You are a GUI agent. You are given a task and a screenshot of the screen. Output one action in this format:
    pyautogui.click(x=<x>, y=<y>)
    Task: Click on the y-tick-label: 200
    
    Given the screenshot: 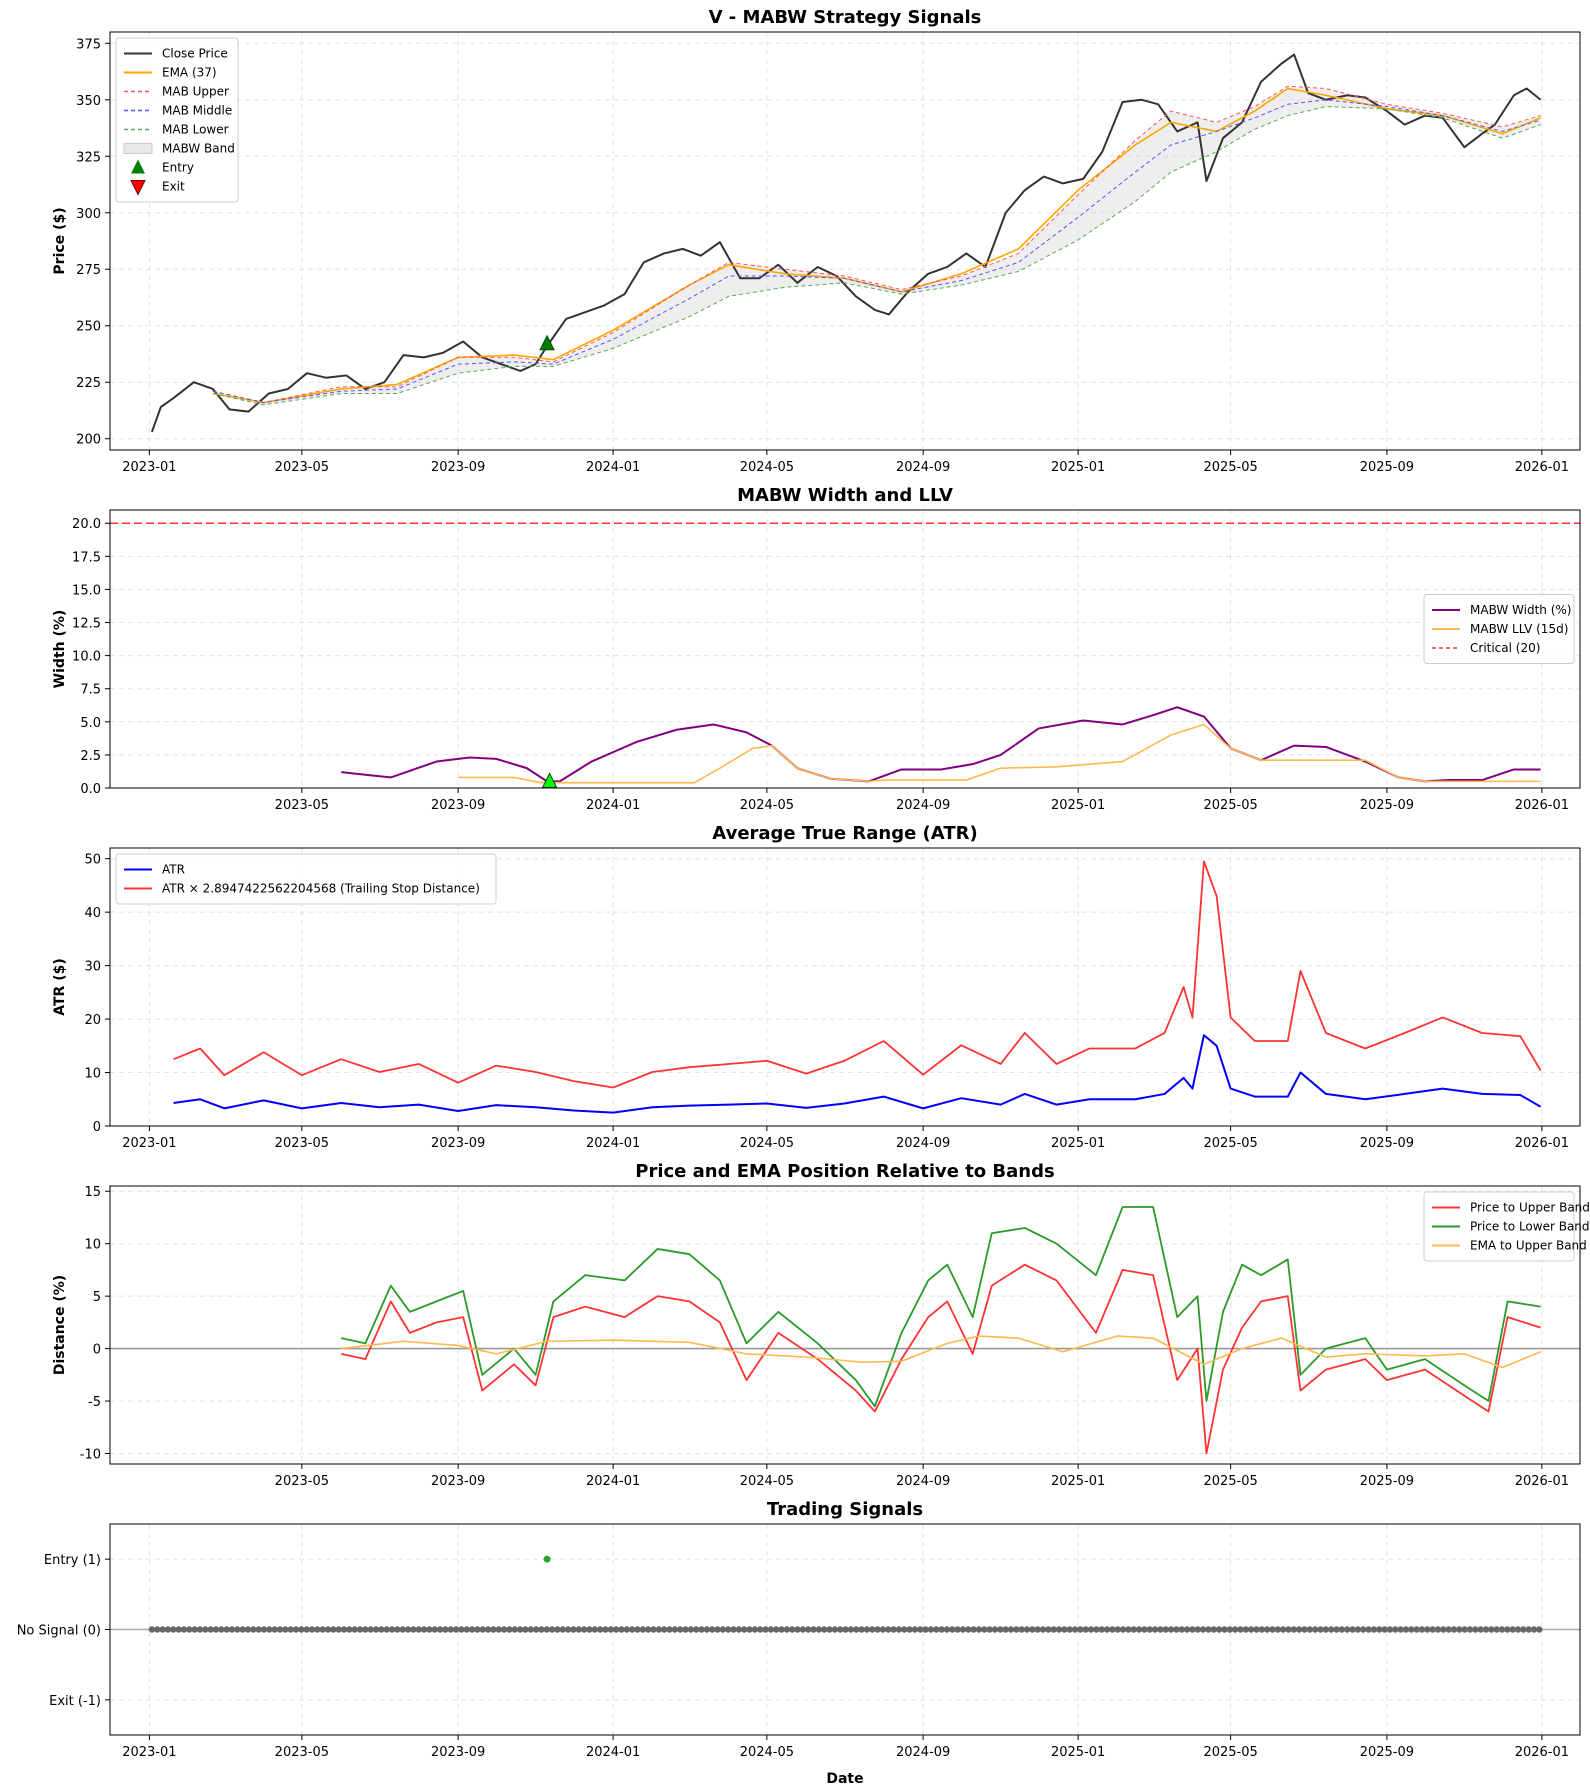 What is the action you would take?
    pyautogui.click(x=88, y=440)
    